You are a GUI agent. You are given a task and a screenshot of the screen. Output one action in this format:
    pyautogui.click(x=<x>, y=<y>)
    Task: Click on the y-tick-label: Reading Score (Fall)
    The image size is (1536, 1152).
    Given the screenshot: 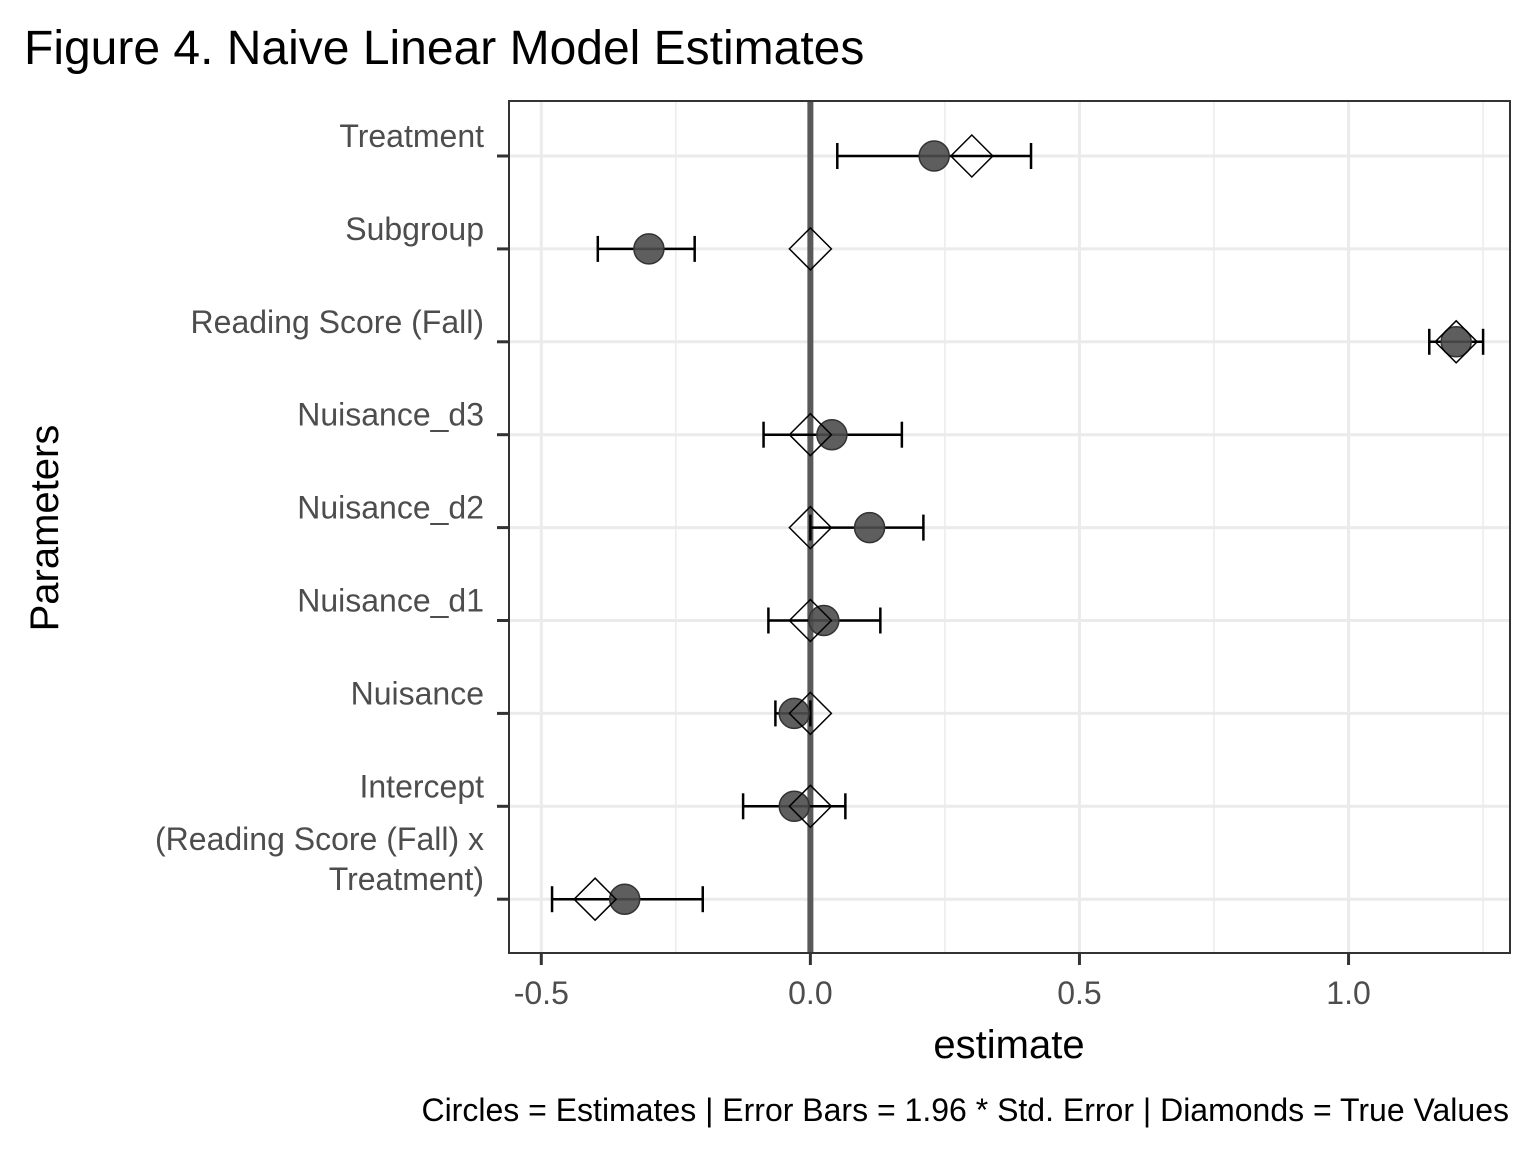 What is the action you would take?
    pyautogui.click(x=337, y=322)
    